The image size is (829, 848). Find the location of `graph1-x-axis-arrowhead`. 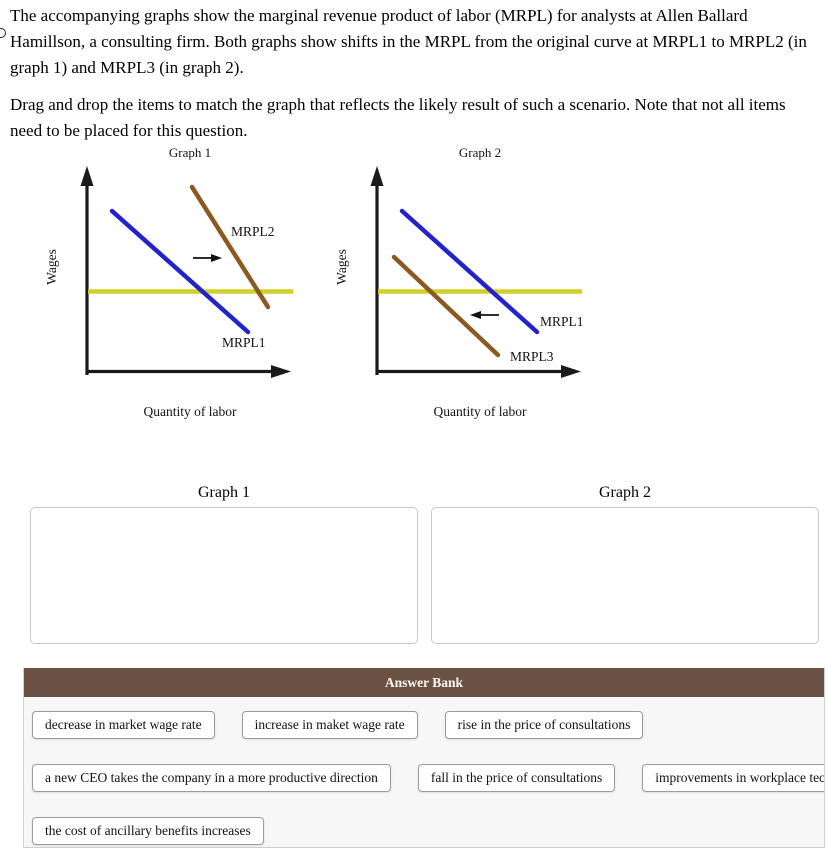

graph1-x-axis-arrowhead is located at coordinates (281, 371).